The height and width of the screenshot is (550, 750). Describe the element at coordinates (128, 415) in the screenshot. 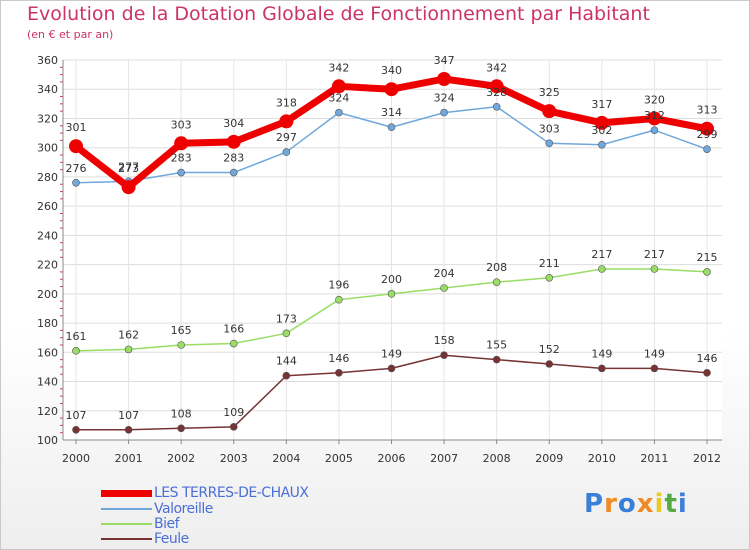

I see `data-label-feule-2001: 107` at that location.